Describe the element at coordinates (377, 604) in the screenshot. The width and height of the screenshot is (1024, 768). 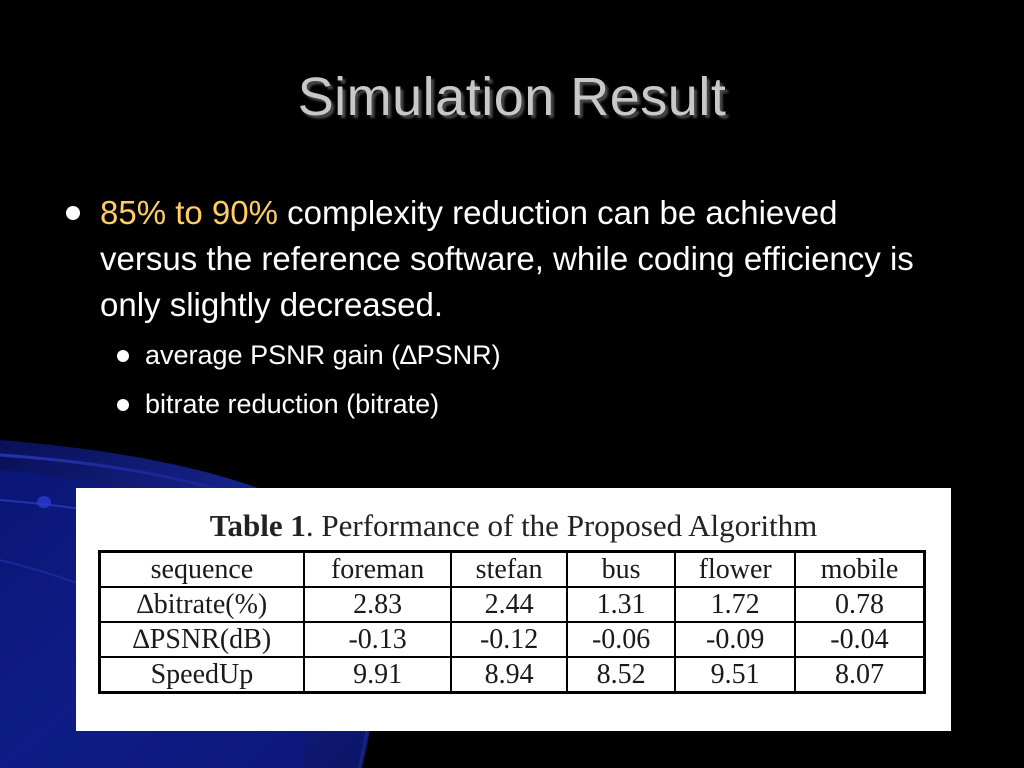
I see `table-cell: 2.83` at that location.